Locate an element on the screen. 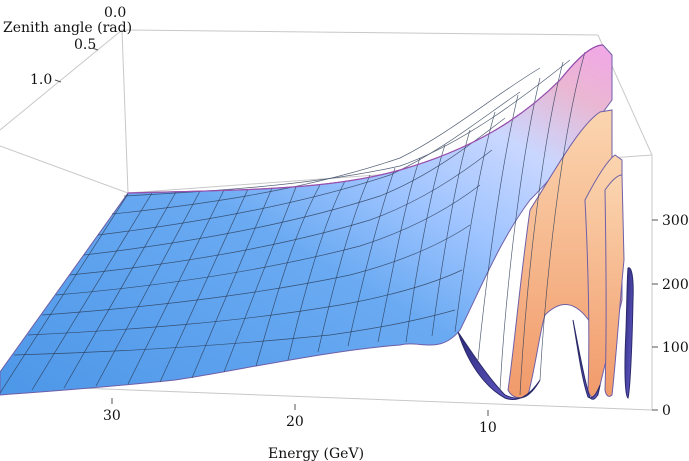 This screenshot has width=689, height=461. y-tick-label: 0.5 is located at coordinates (85, 45).